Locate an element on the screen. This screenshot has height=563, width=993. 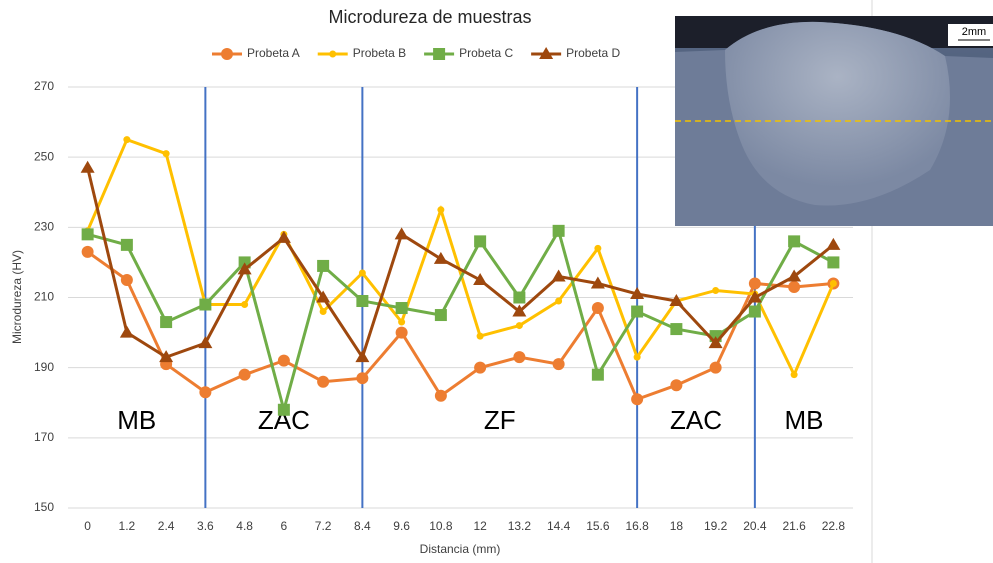
scale-label: 2mm is located at coordinates (974, 32).